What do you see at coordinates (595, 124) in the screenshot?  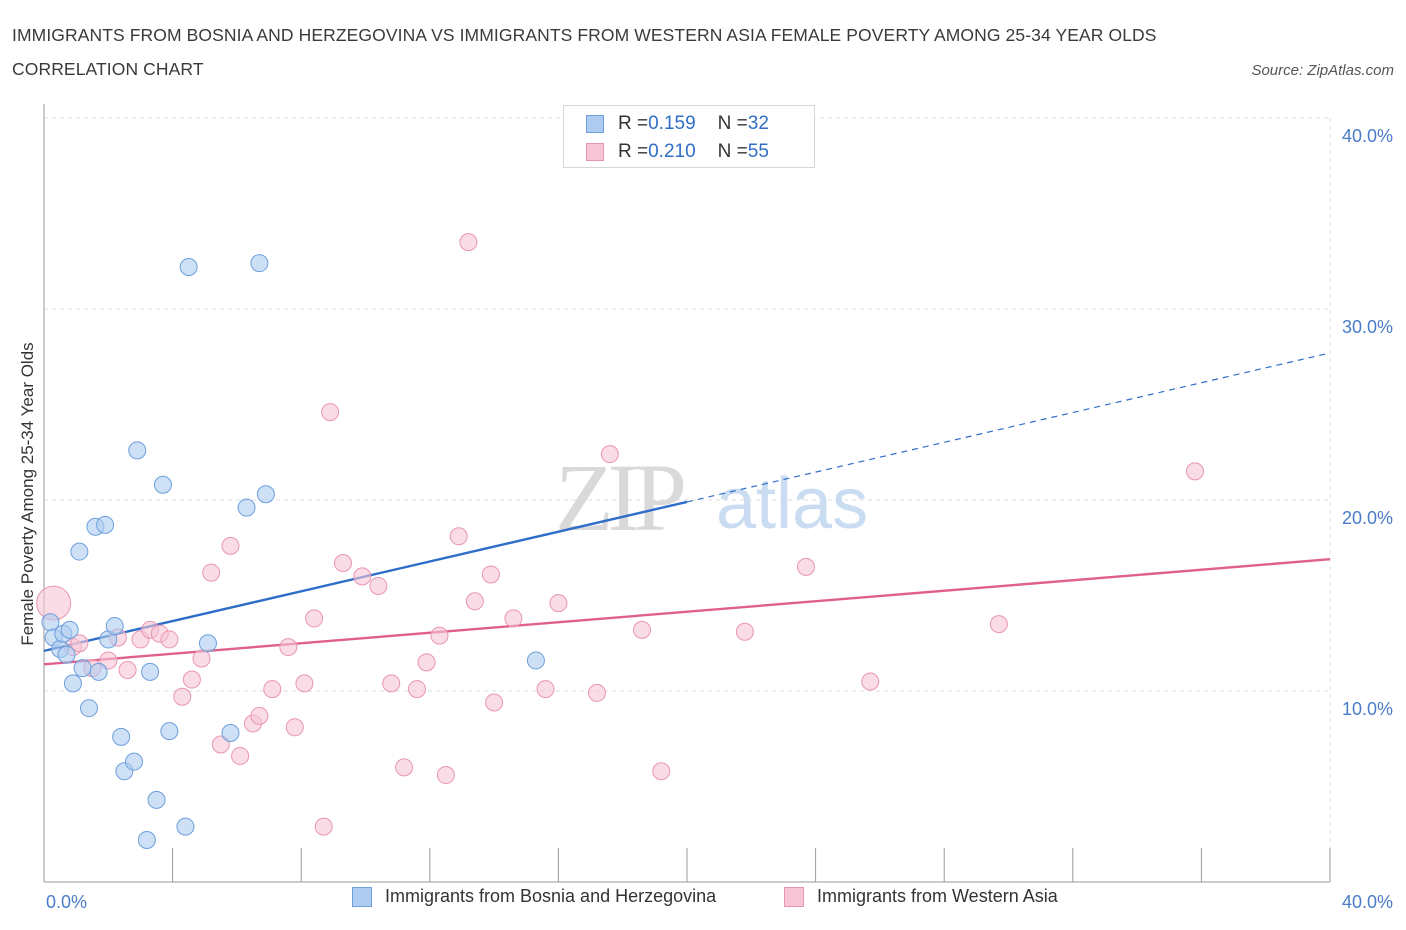 I see `legend-swatch-bosnia` at bounding box center [595, 124].